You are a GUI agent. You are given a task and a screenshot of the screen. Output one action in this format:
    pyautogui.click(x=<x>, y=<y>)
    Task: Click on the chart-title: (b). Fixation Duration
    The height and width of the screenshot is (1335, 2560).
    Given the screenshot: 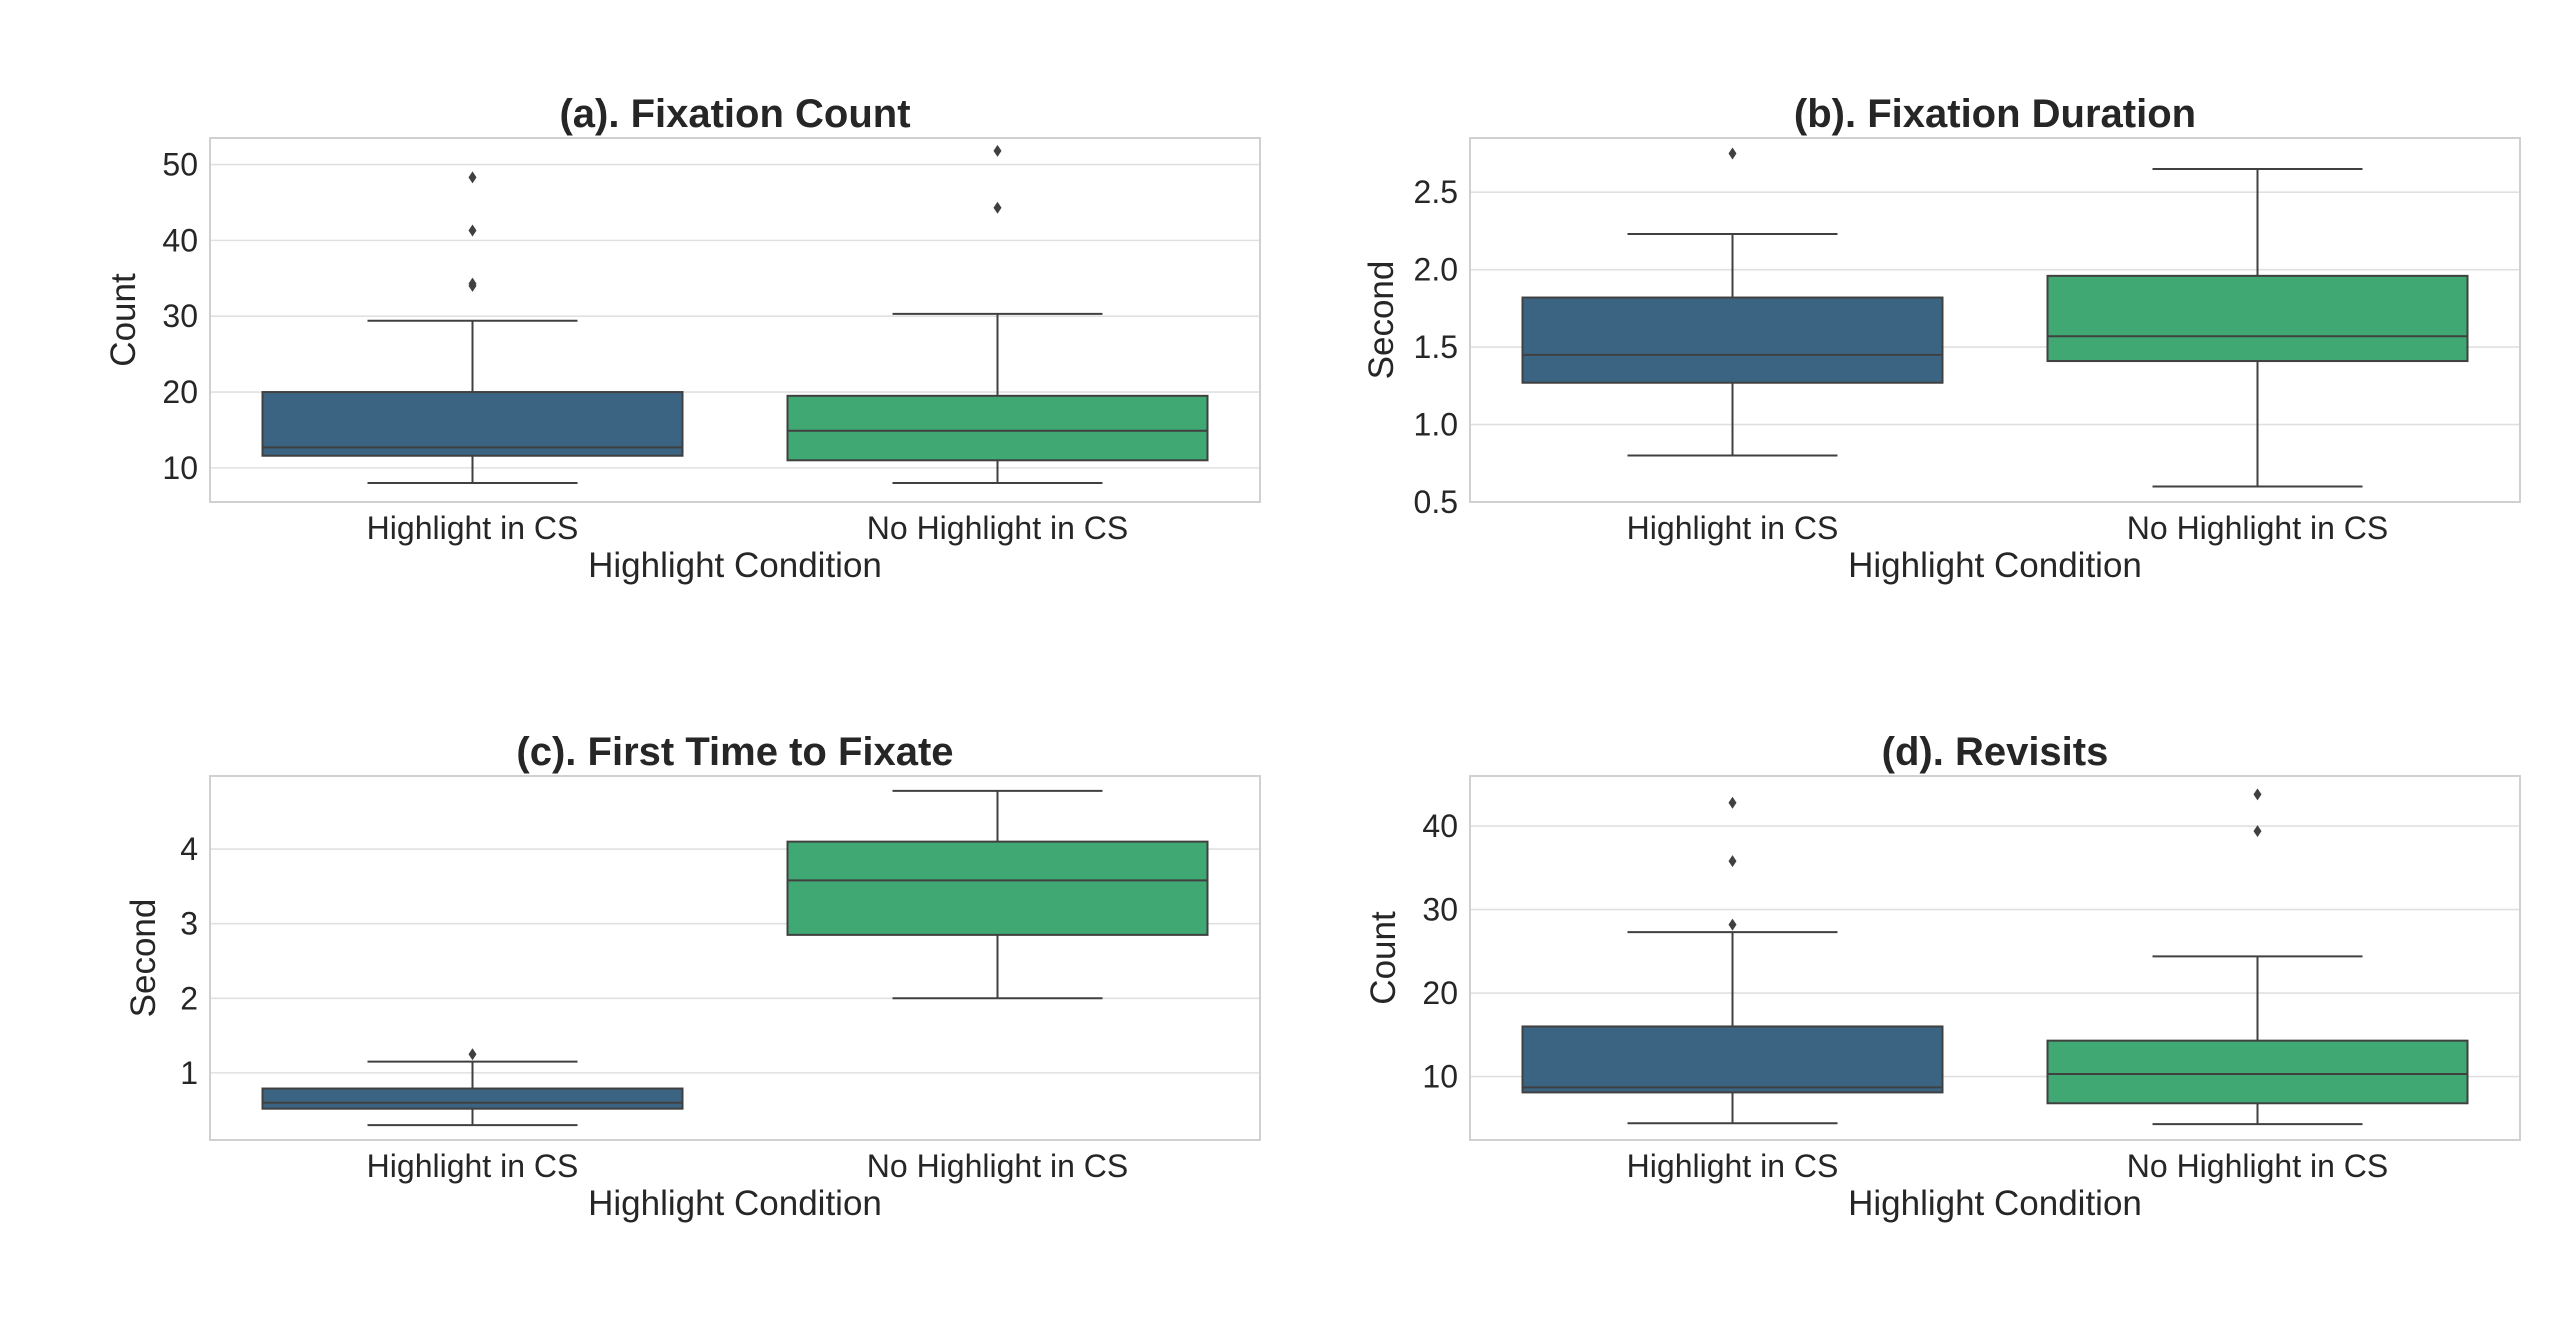 What is the action you would take?
    pyautogui.click(x=1995, y=114)
    